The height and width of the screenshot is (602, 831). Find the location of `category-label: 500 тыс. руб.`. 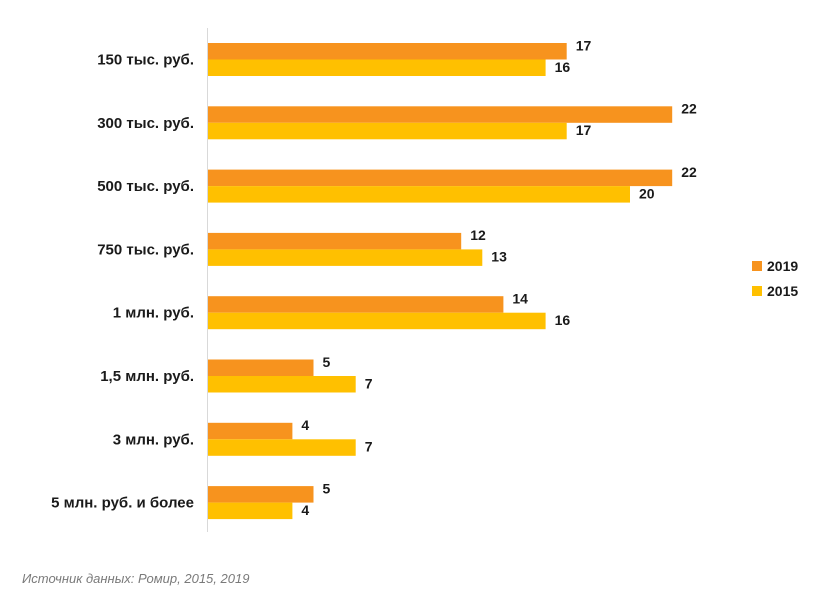

category-label: 500 тыс. руб. is located at coordinates (145, 186).